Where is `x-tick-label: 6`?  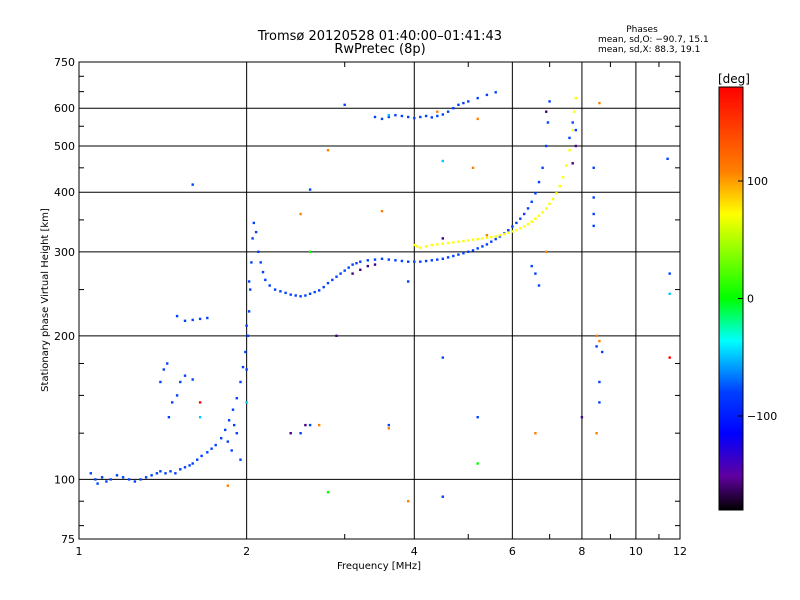
x-tick-label: 6 is located at coordinates (512, 551).